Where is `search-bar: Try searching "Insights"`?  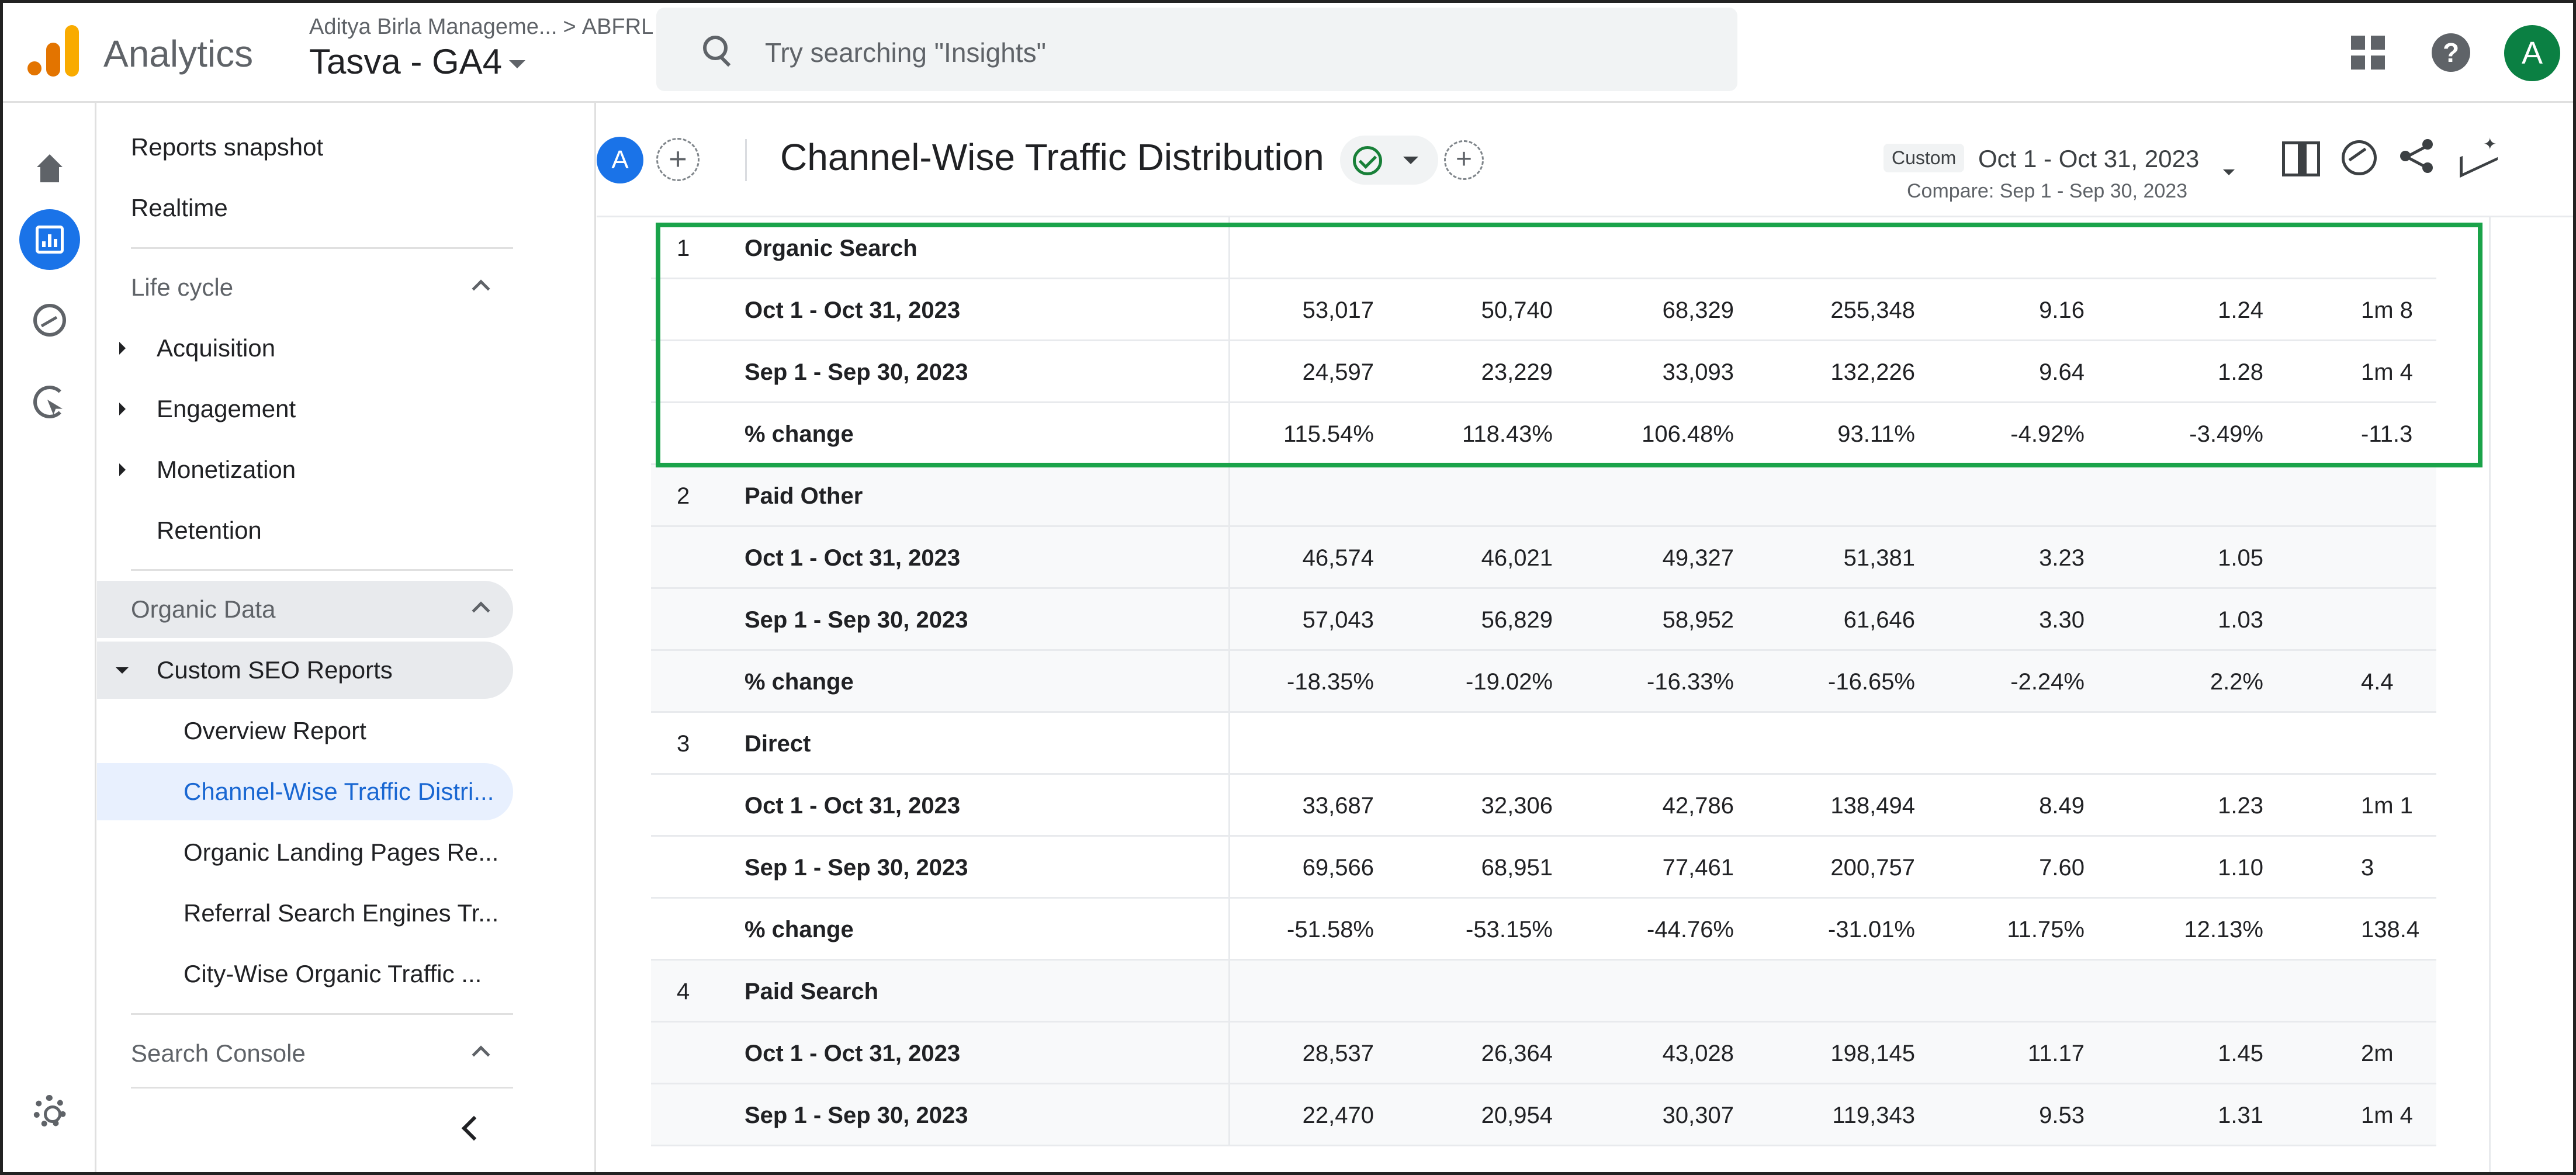 search-bar: Try searching "Insights" is located at coordinates (1196, 49).